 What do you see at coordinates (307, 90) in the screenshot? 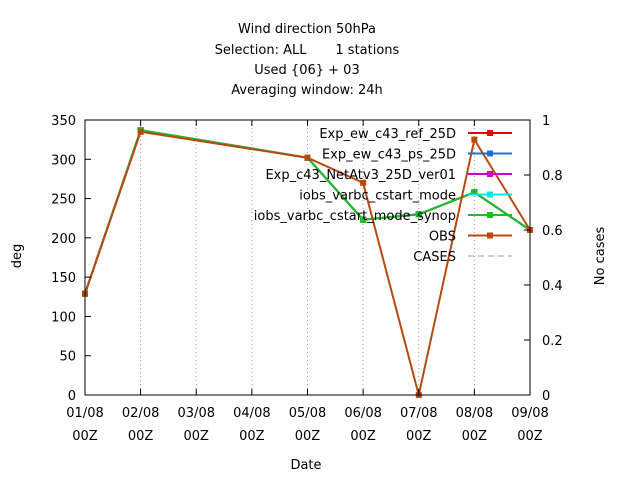
I see `chart-title-line-4: Averaging window: 24h` at bounding box center [307, 90].